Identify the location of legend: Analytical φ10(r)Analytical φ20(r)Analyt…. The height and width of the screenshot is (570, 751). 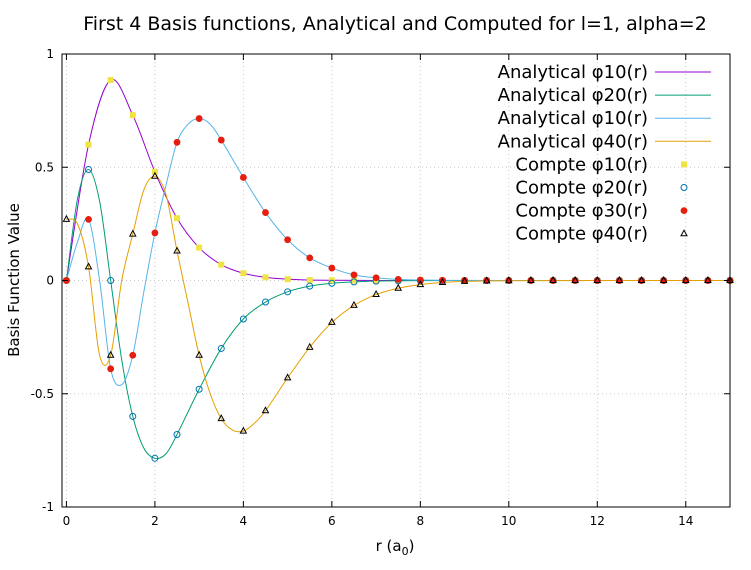
(604, 153).